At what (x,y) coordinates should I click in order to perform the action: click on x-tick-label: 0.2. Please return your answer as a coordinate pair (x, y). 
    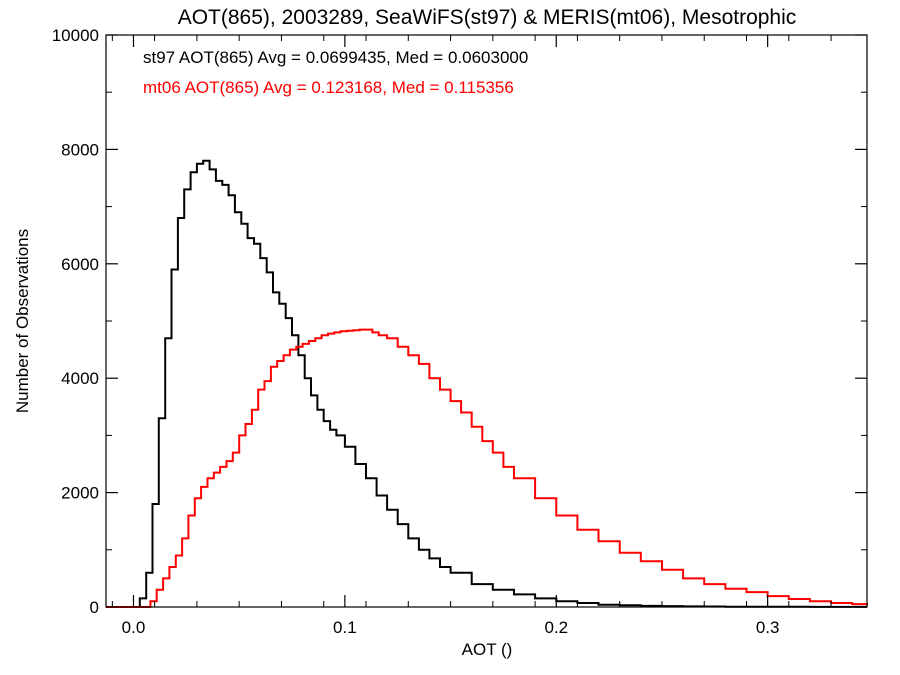
    Looking at the image, I should click on (556, 627).